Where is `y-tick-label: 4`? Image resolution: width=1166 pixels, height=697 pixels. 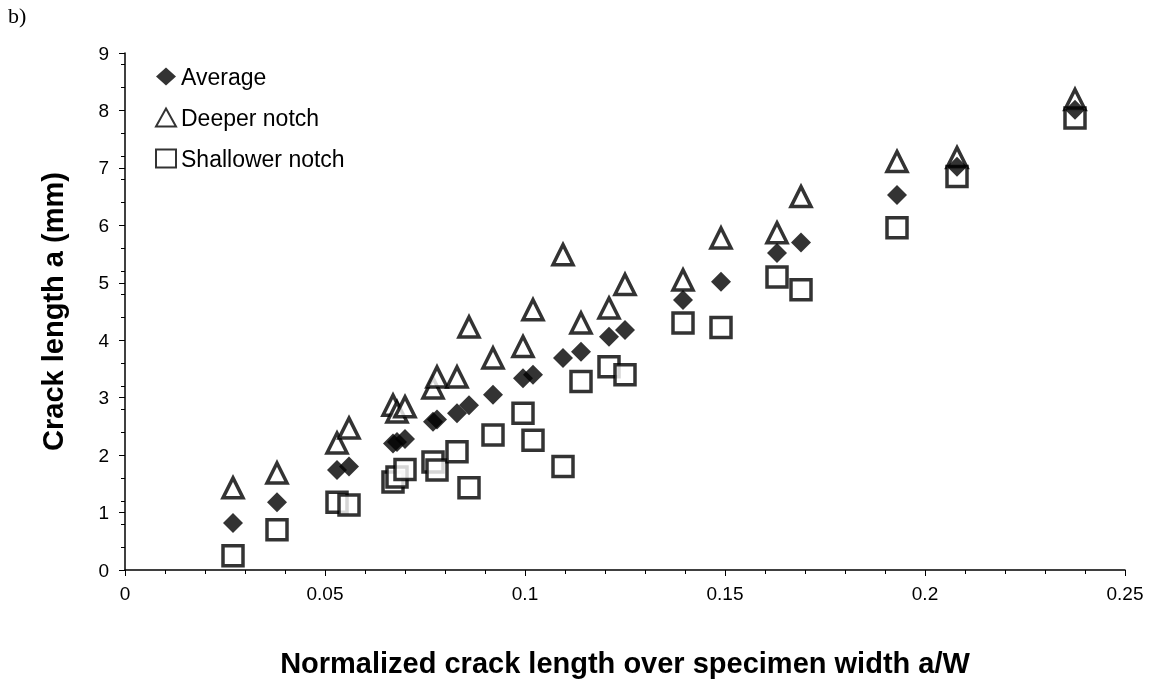
y-tick-label: 4 is located at coordinates (104, 340).